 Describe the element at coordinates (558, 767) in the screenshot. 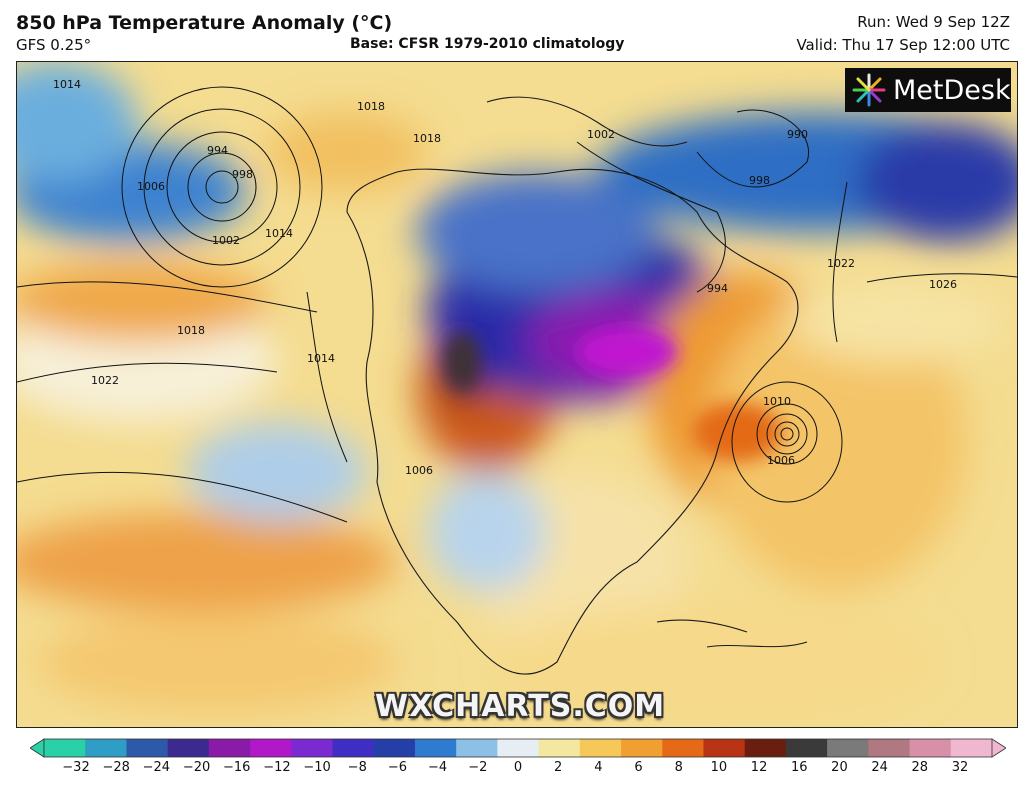

I see `scale-tick-label: 2` at that location.